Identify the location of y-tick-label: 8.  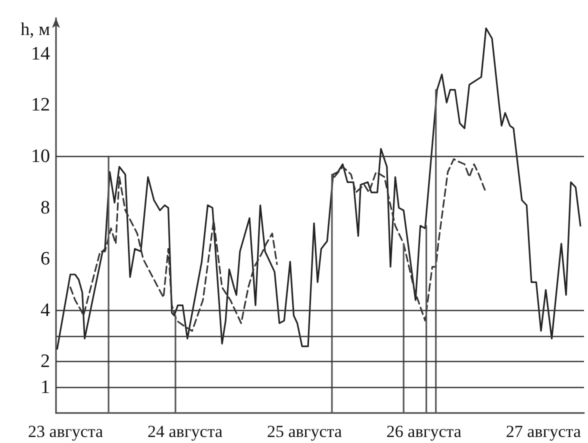
(45, 207).